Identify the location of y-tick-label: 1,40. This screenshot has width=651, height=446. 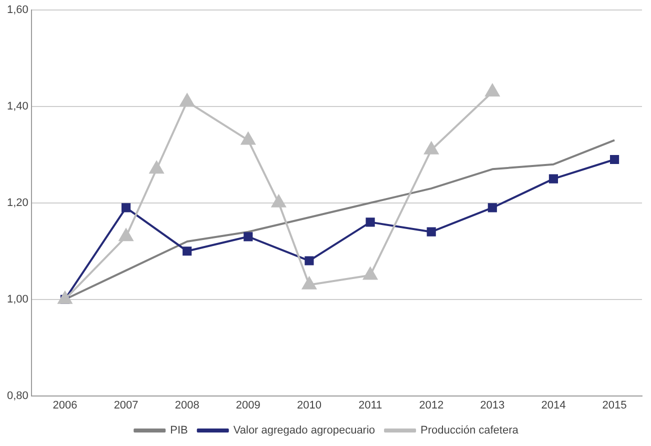
(17, 106).